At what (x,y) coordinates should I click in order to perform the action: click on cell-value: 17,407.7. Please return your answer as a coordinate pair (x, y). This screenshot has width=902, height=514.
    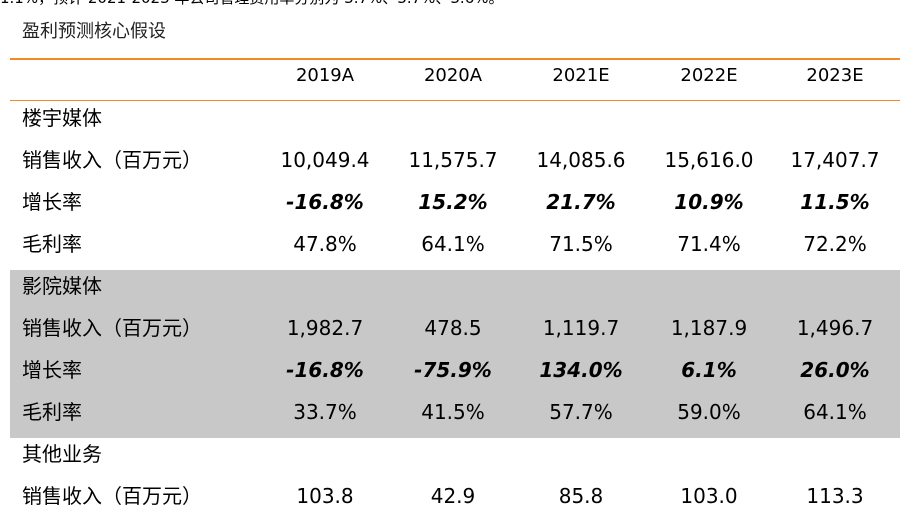
    Looking at the image, I should click on (835, 160).